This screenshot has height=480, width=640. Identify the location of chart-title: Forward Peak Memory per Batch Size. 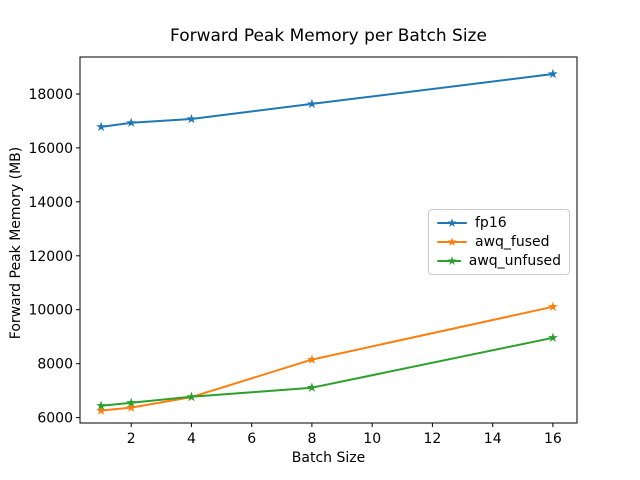
(328, 36).